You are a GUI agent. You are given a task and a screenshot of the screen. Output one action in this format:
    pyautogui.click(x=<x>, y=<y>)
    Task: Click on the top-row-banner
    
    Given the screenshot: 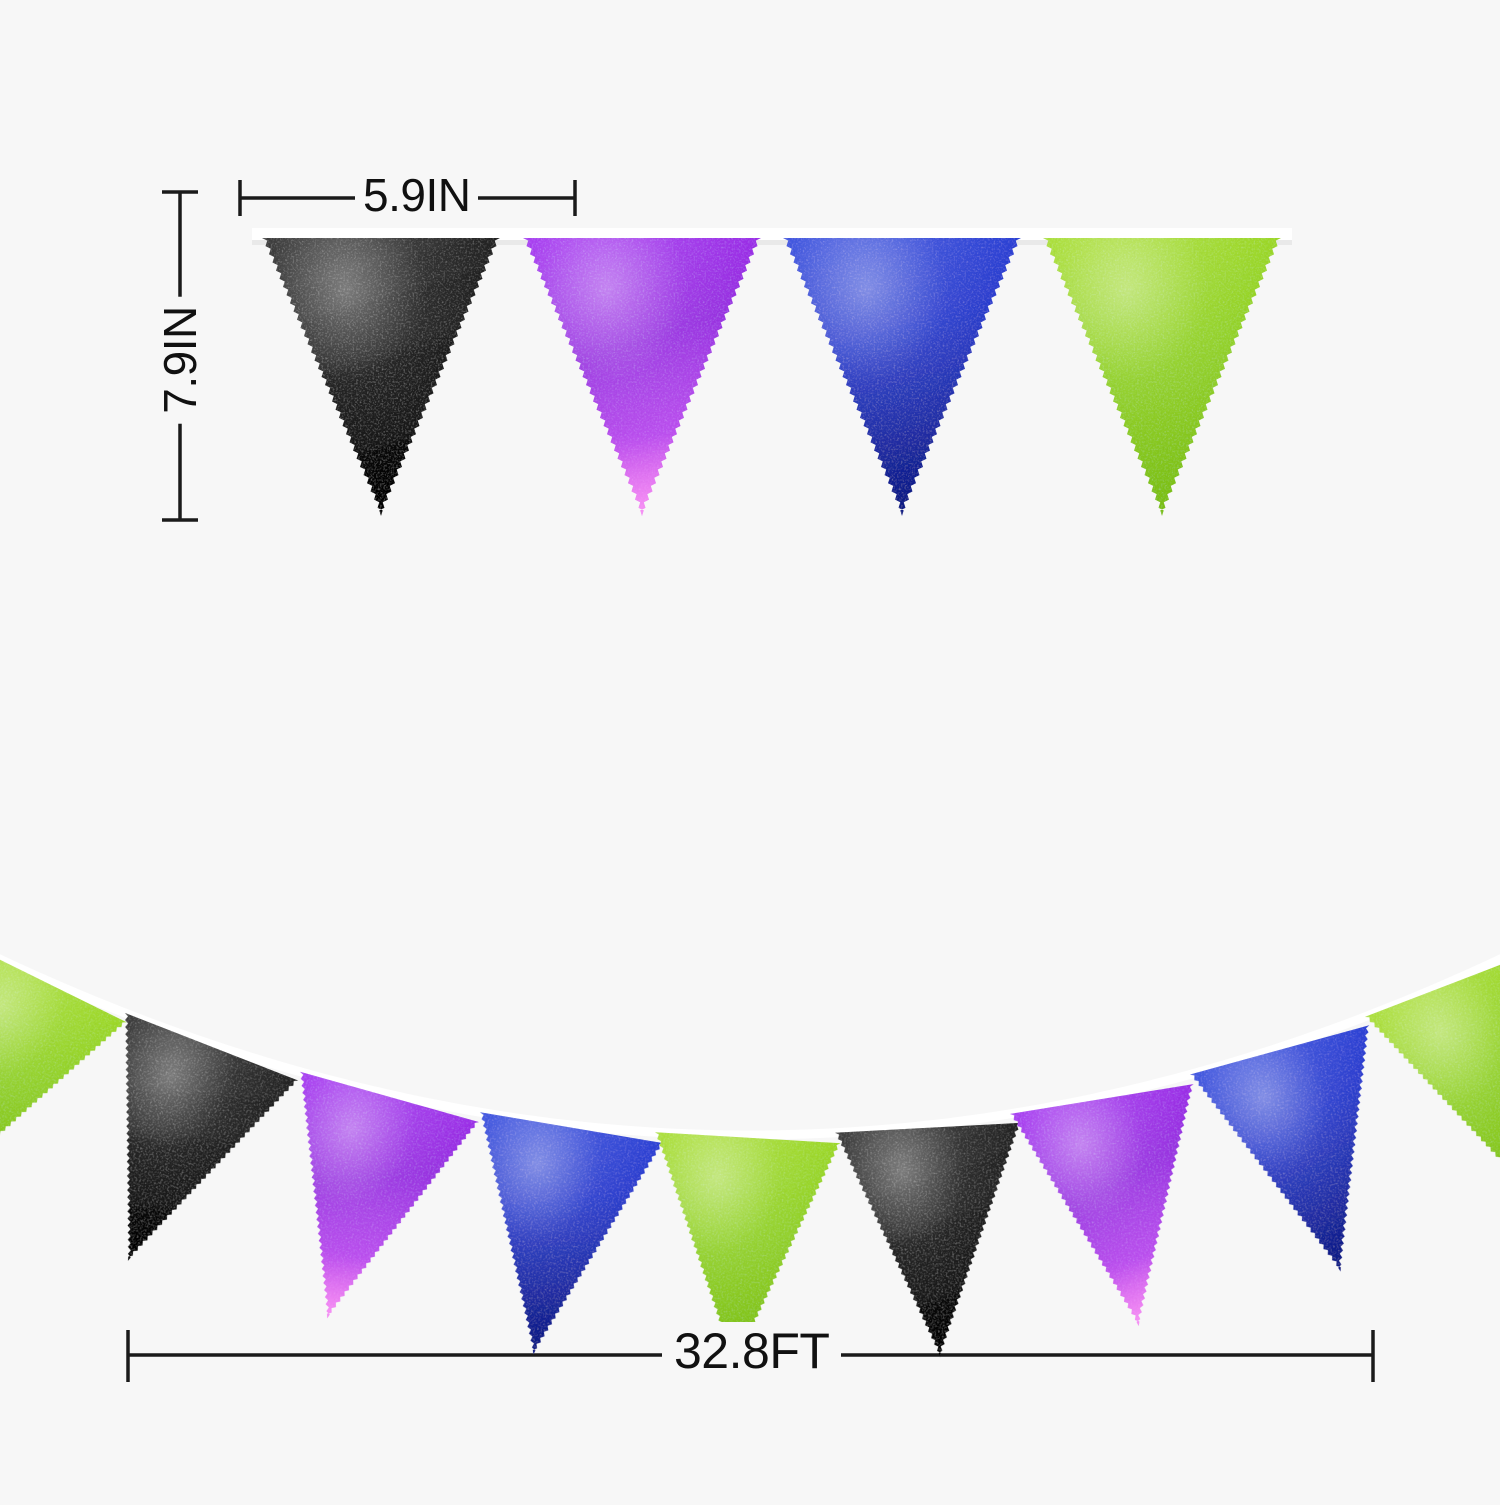 What is the action you would take?
    pyautogui.click(x=772, y=372)
    